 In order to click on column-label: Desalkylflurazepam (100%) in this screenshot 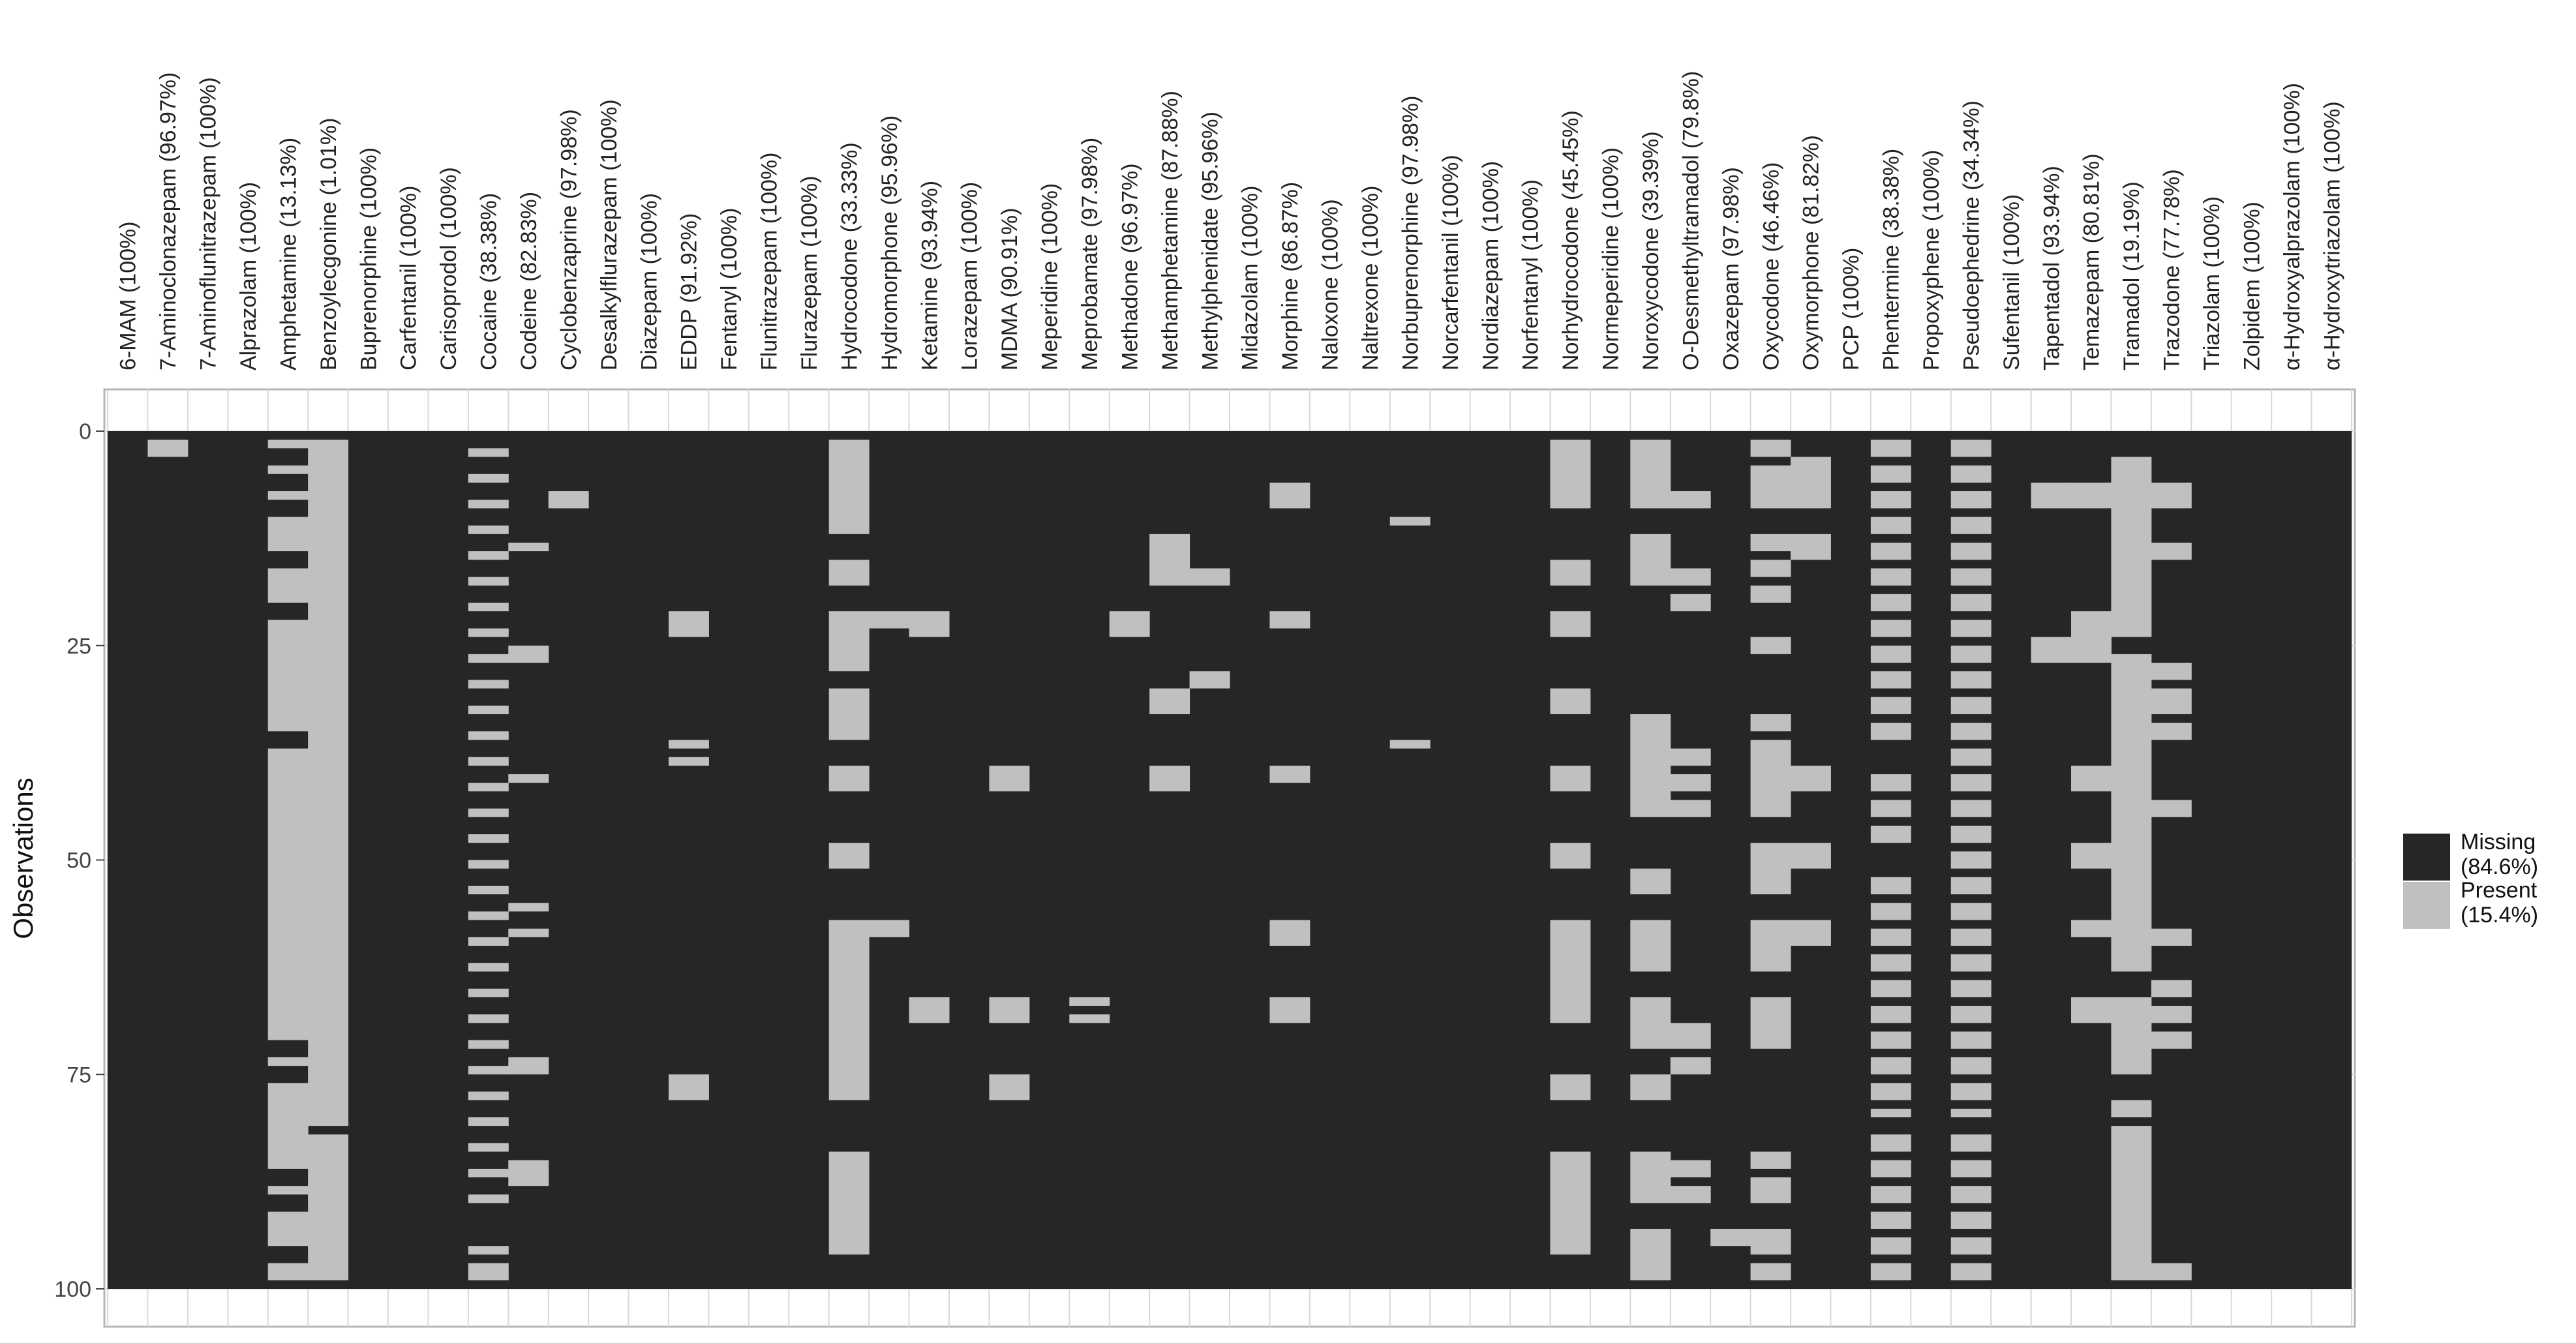, I will do `click(609, 234)`.